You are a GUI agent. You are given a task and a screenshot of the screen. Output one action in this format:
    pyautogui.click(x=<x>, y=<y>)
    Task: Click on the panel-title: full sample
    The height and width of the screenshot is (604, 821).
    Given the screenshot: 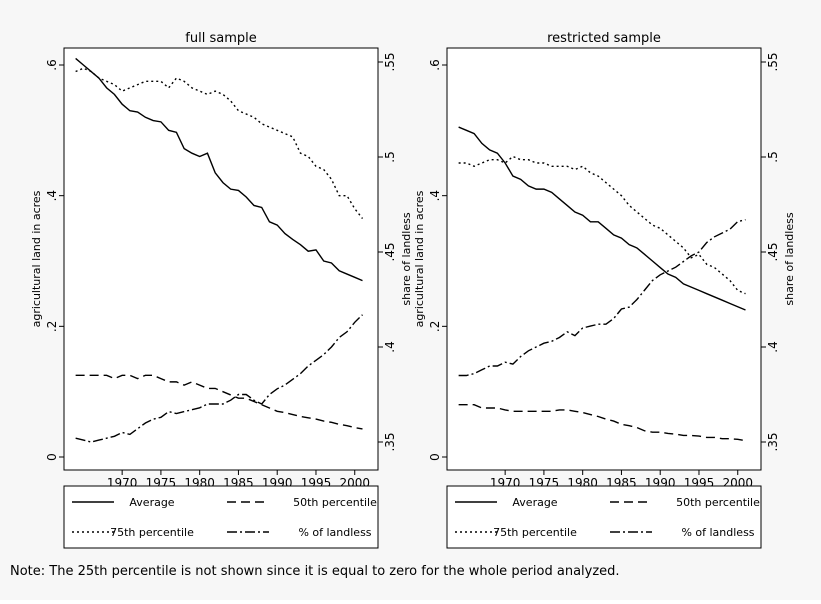 What is the action you would take?
    pyautogui.click(x=220, y=38)
    